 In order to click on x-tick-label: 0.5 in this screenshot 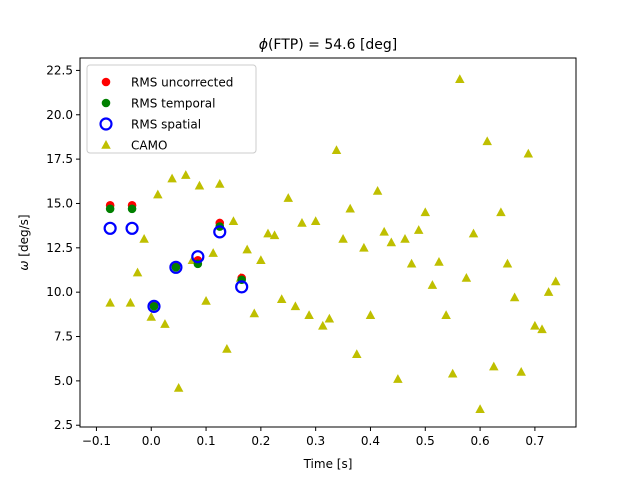, I will do `click(425, 441)`.